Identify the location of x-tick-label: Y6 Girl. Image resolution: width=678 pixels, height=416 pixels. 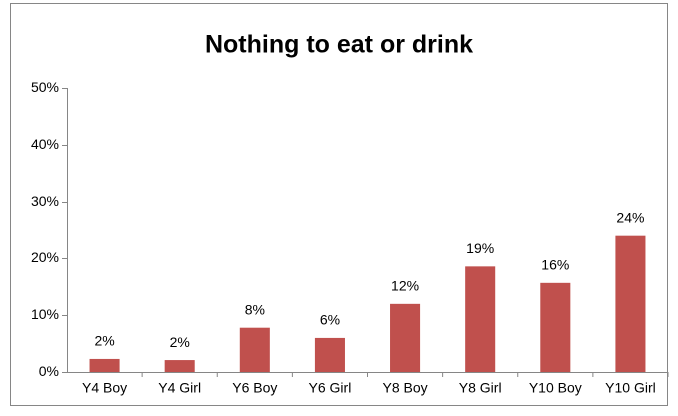
(330, 388).